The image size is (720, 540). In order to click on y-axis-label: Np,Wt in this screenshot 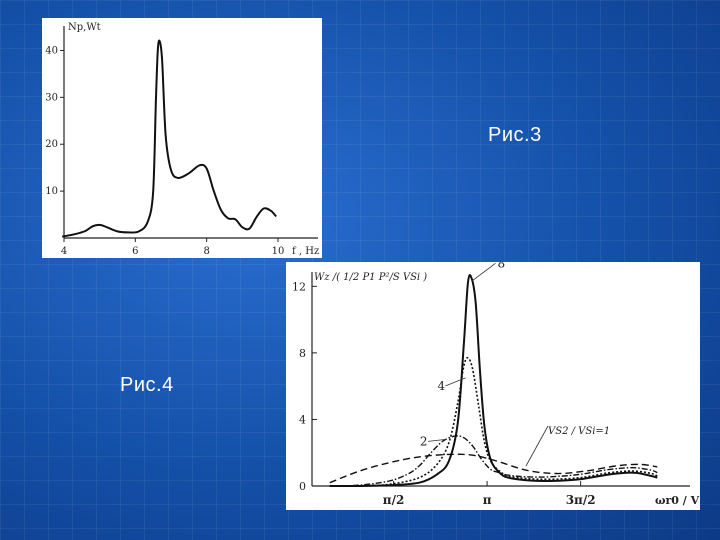, I will do `click(84, 27)`.